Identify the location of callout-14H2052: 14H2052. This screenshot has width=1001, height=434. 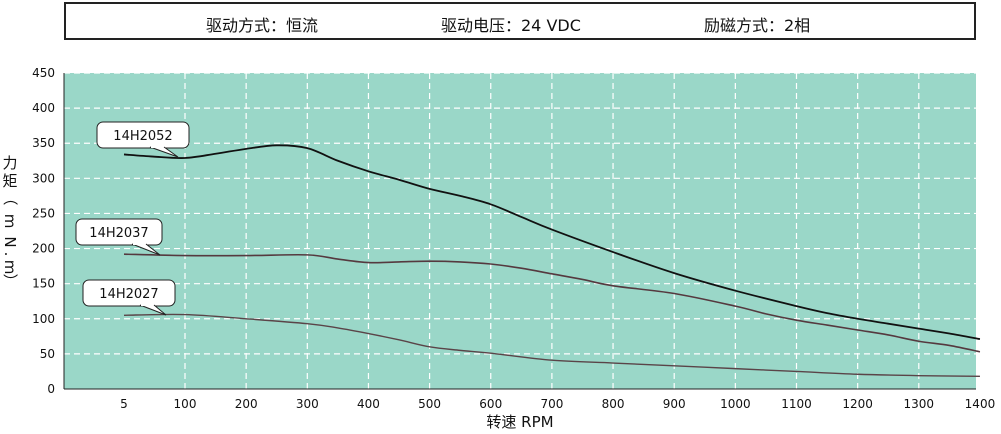
(143, 139).